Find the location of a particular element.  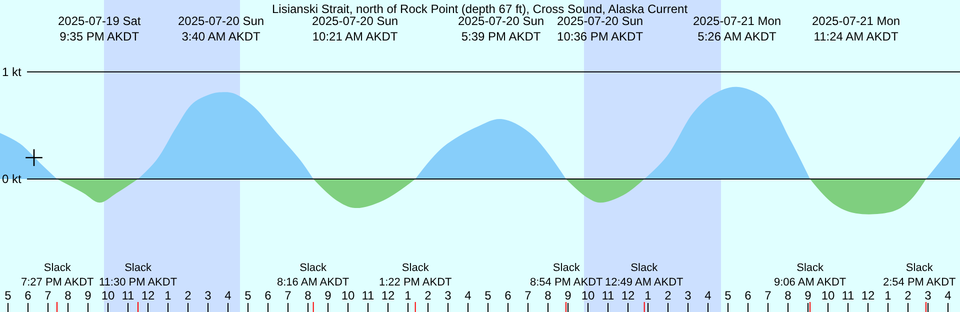

chart-title: Lisianski Strait, north of Rock Point (depth 67 ft), Cross Sound, Alaska Current is located at coordinates (480, 9).